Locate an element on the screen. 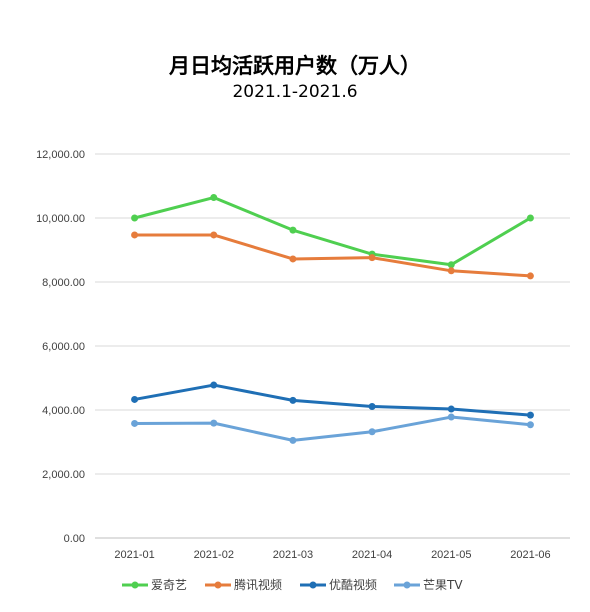  chart-subtitle: 2021.1-2021.6 is located at coordinates (295, 92).